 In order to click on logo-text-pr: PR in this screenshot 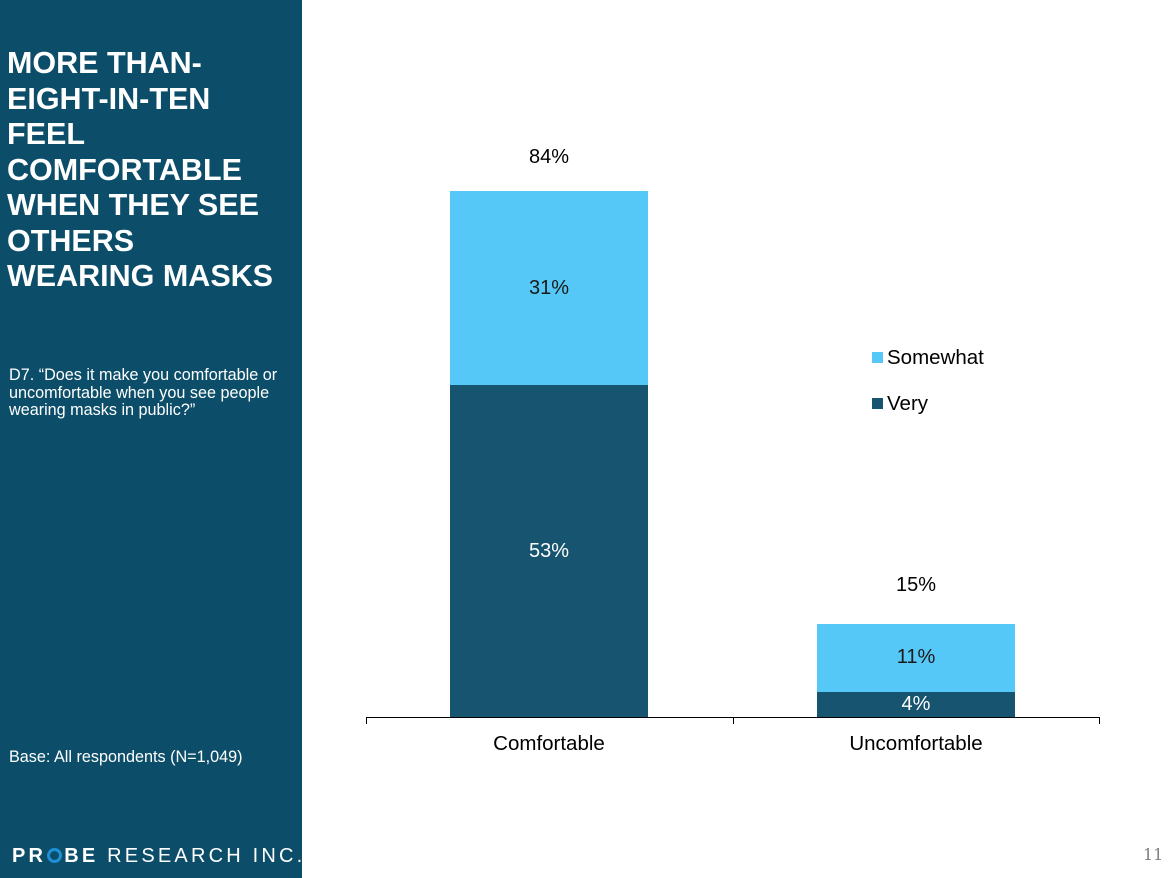, I will do `click(29, 856)`.